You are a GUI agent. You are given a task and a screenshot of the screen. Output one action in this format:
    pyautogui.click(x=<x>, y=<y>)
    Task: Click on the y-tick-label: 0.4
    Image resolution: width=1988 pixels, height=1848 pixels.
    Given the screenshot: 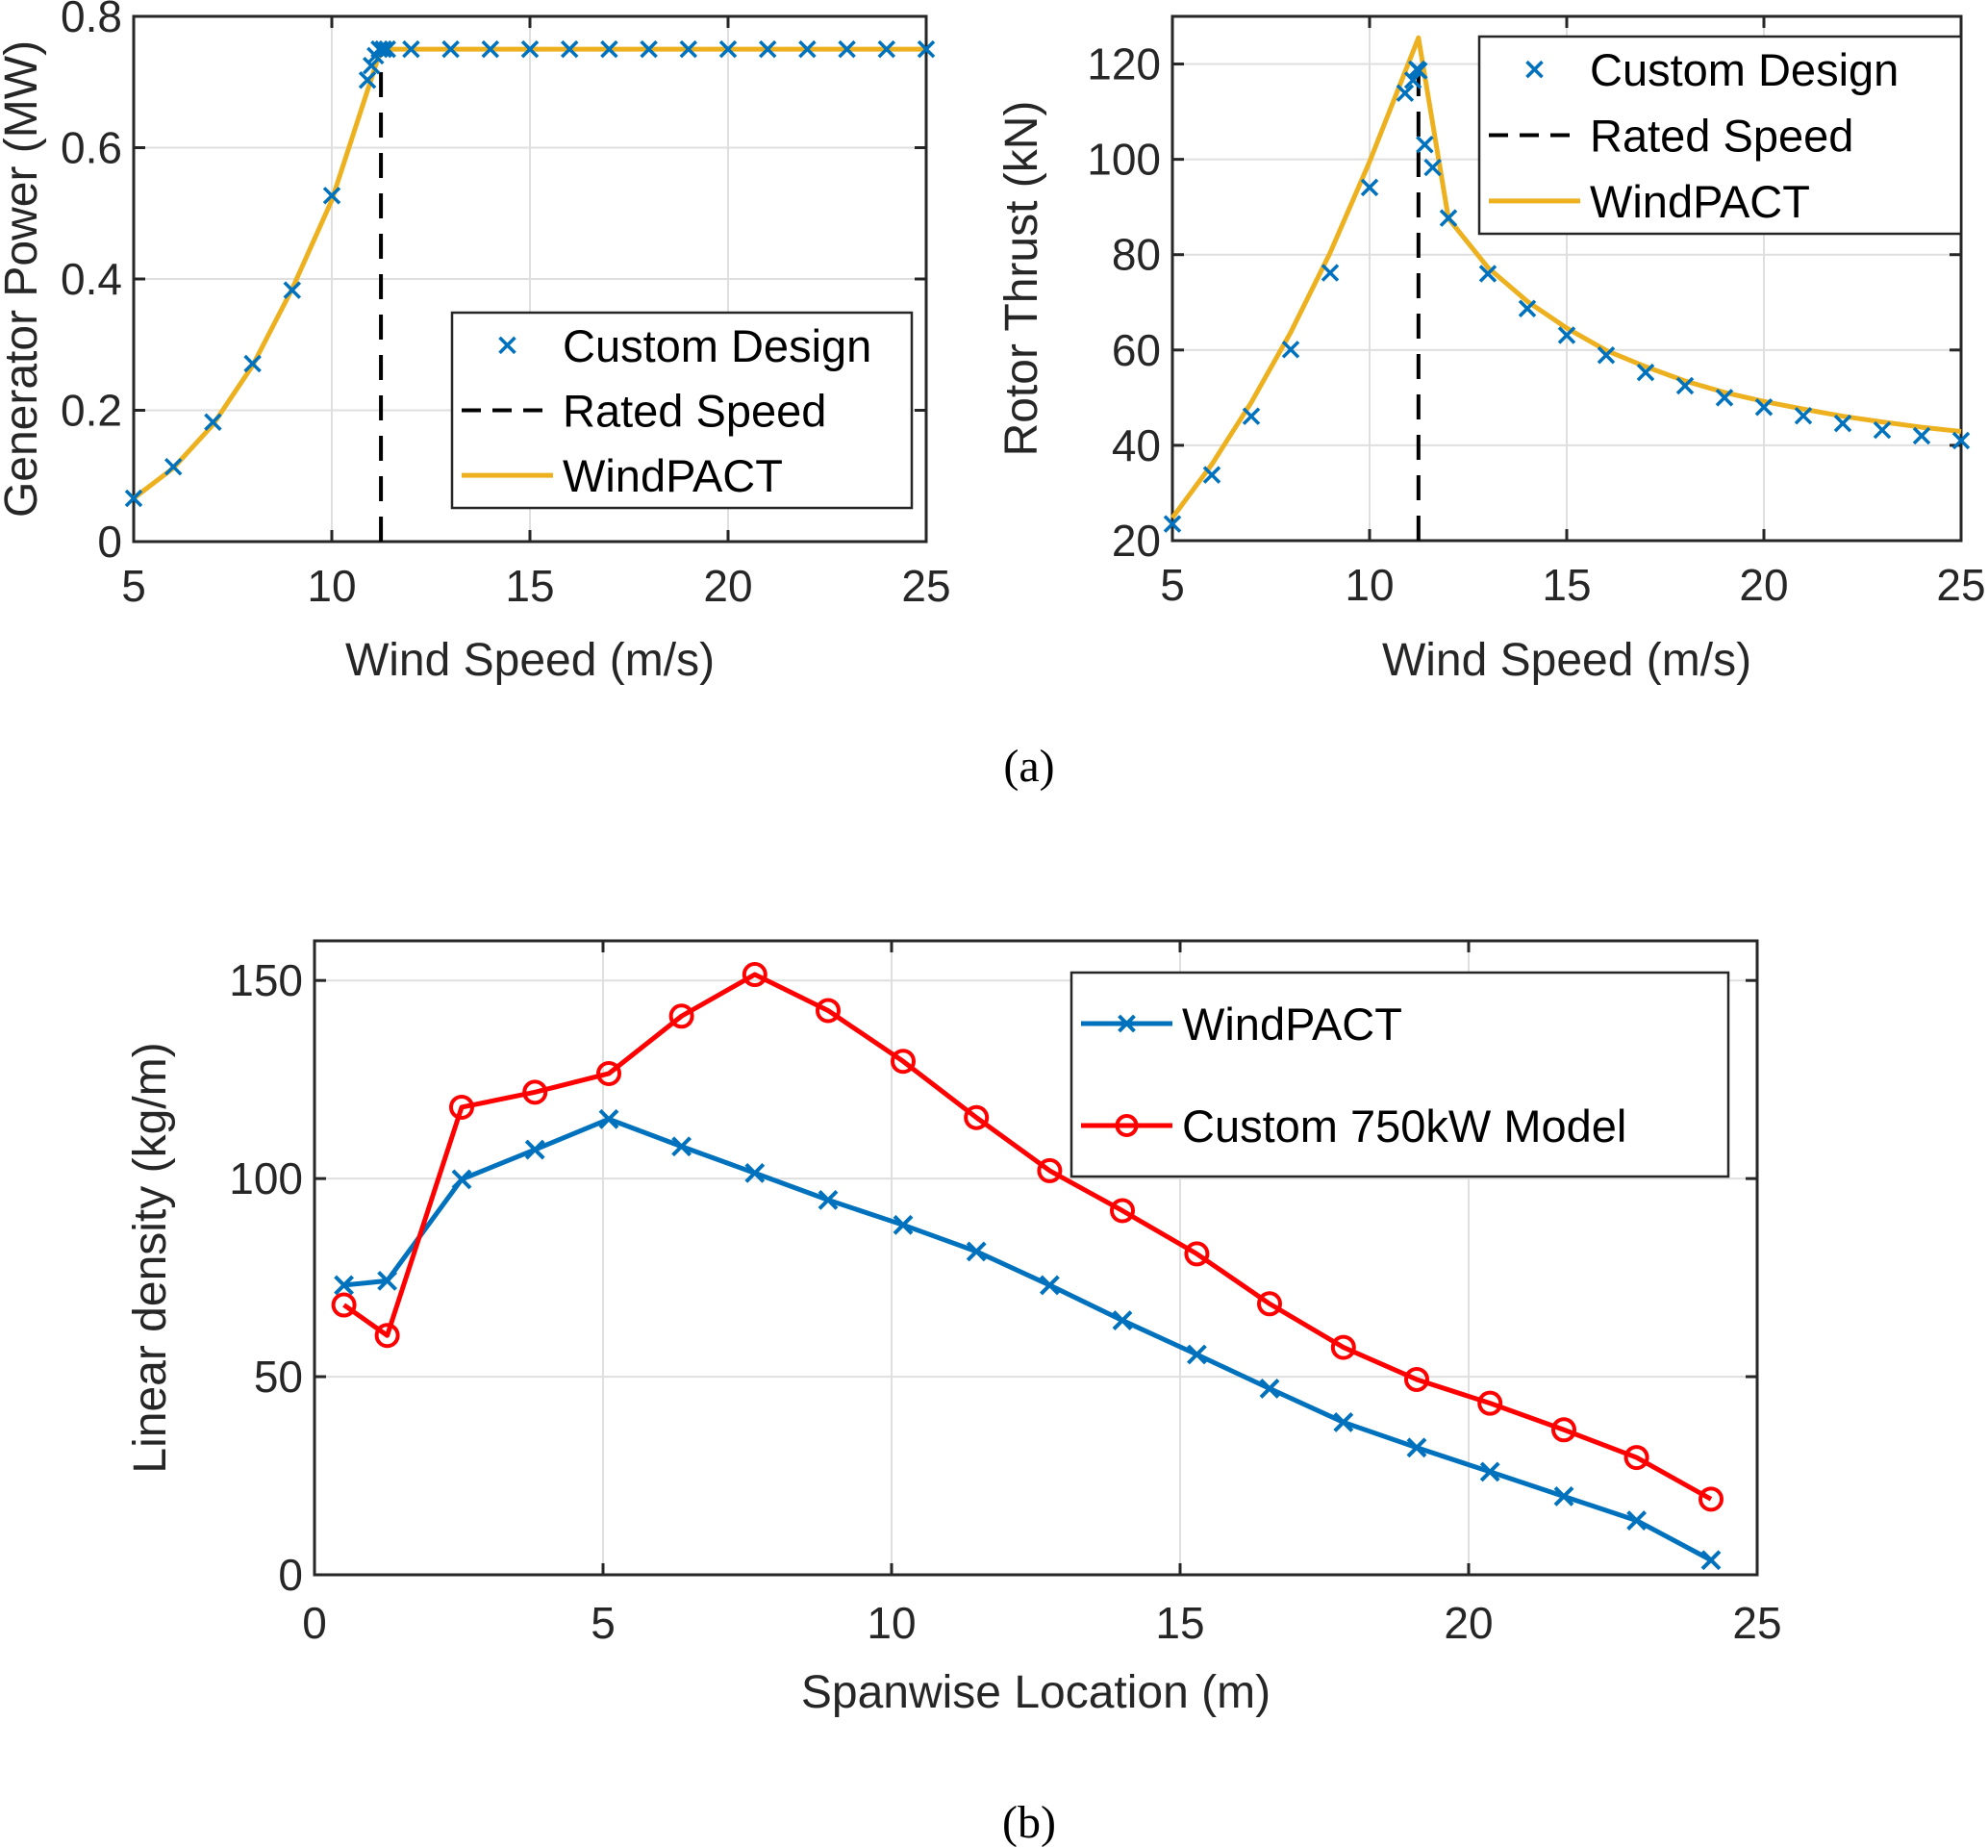 What is the action you would take?
    pyautogui.click(x=91, y=279)
    